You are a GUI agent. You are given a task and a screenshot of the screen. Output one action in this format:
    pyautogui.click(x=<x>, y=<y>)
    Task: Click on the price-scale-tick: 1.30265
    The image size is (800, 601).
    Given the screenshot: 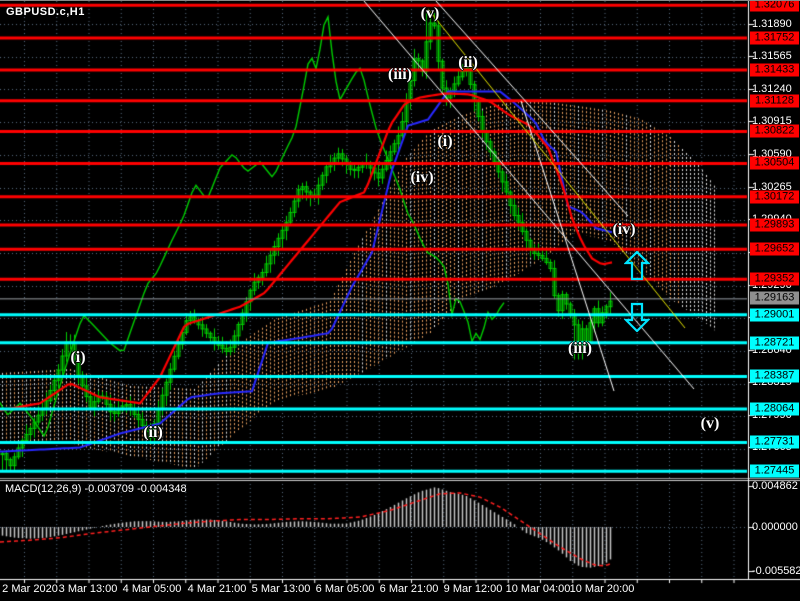 What is the action you would take?
    pyautogui.click(x=772, y=187)
    